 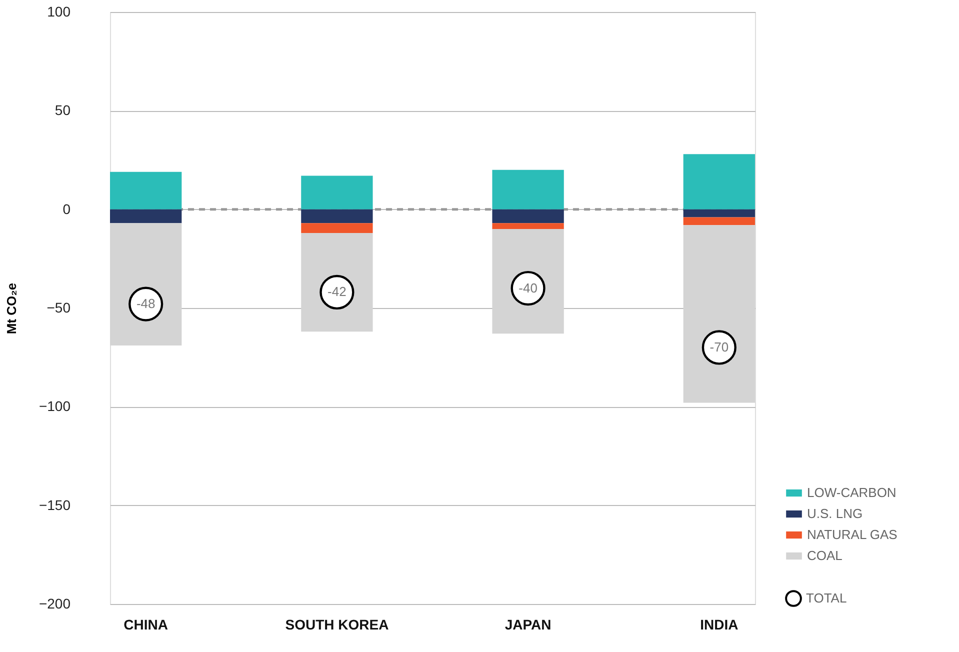 I want to click on y-tick-label: −150, so click(x=54, y=504).